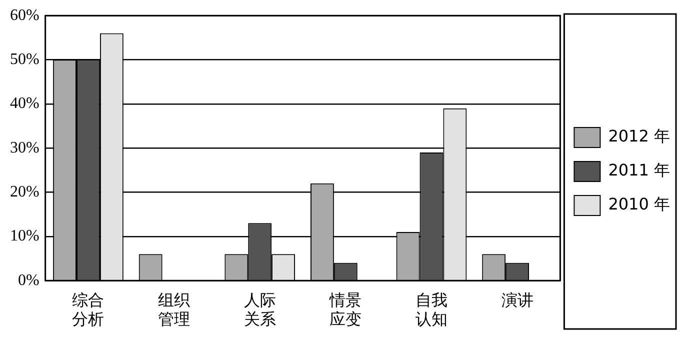  I want to click on y-tick-label: 40%, so click(25, 103).